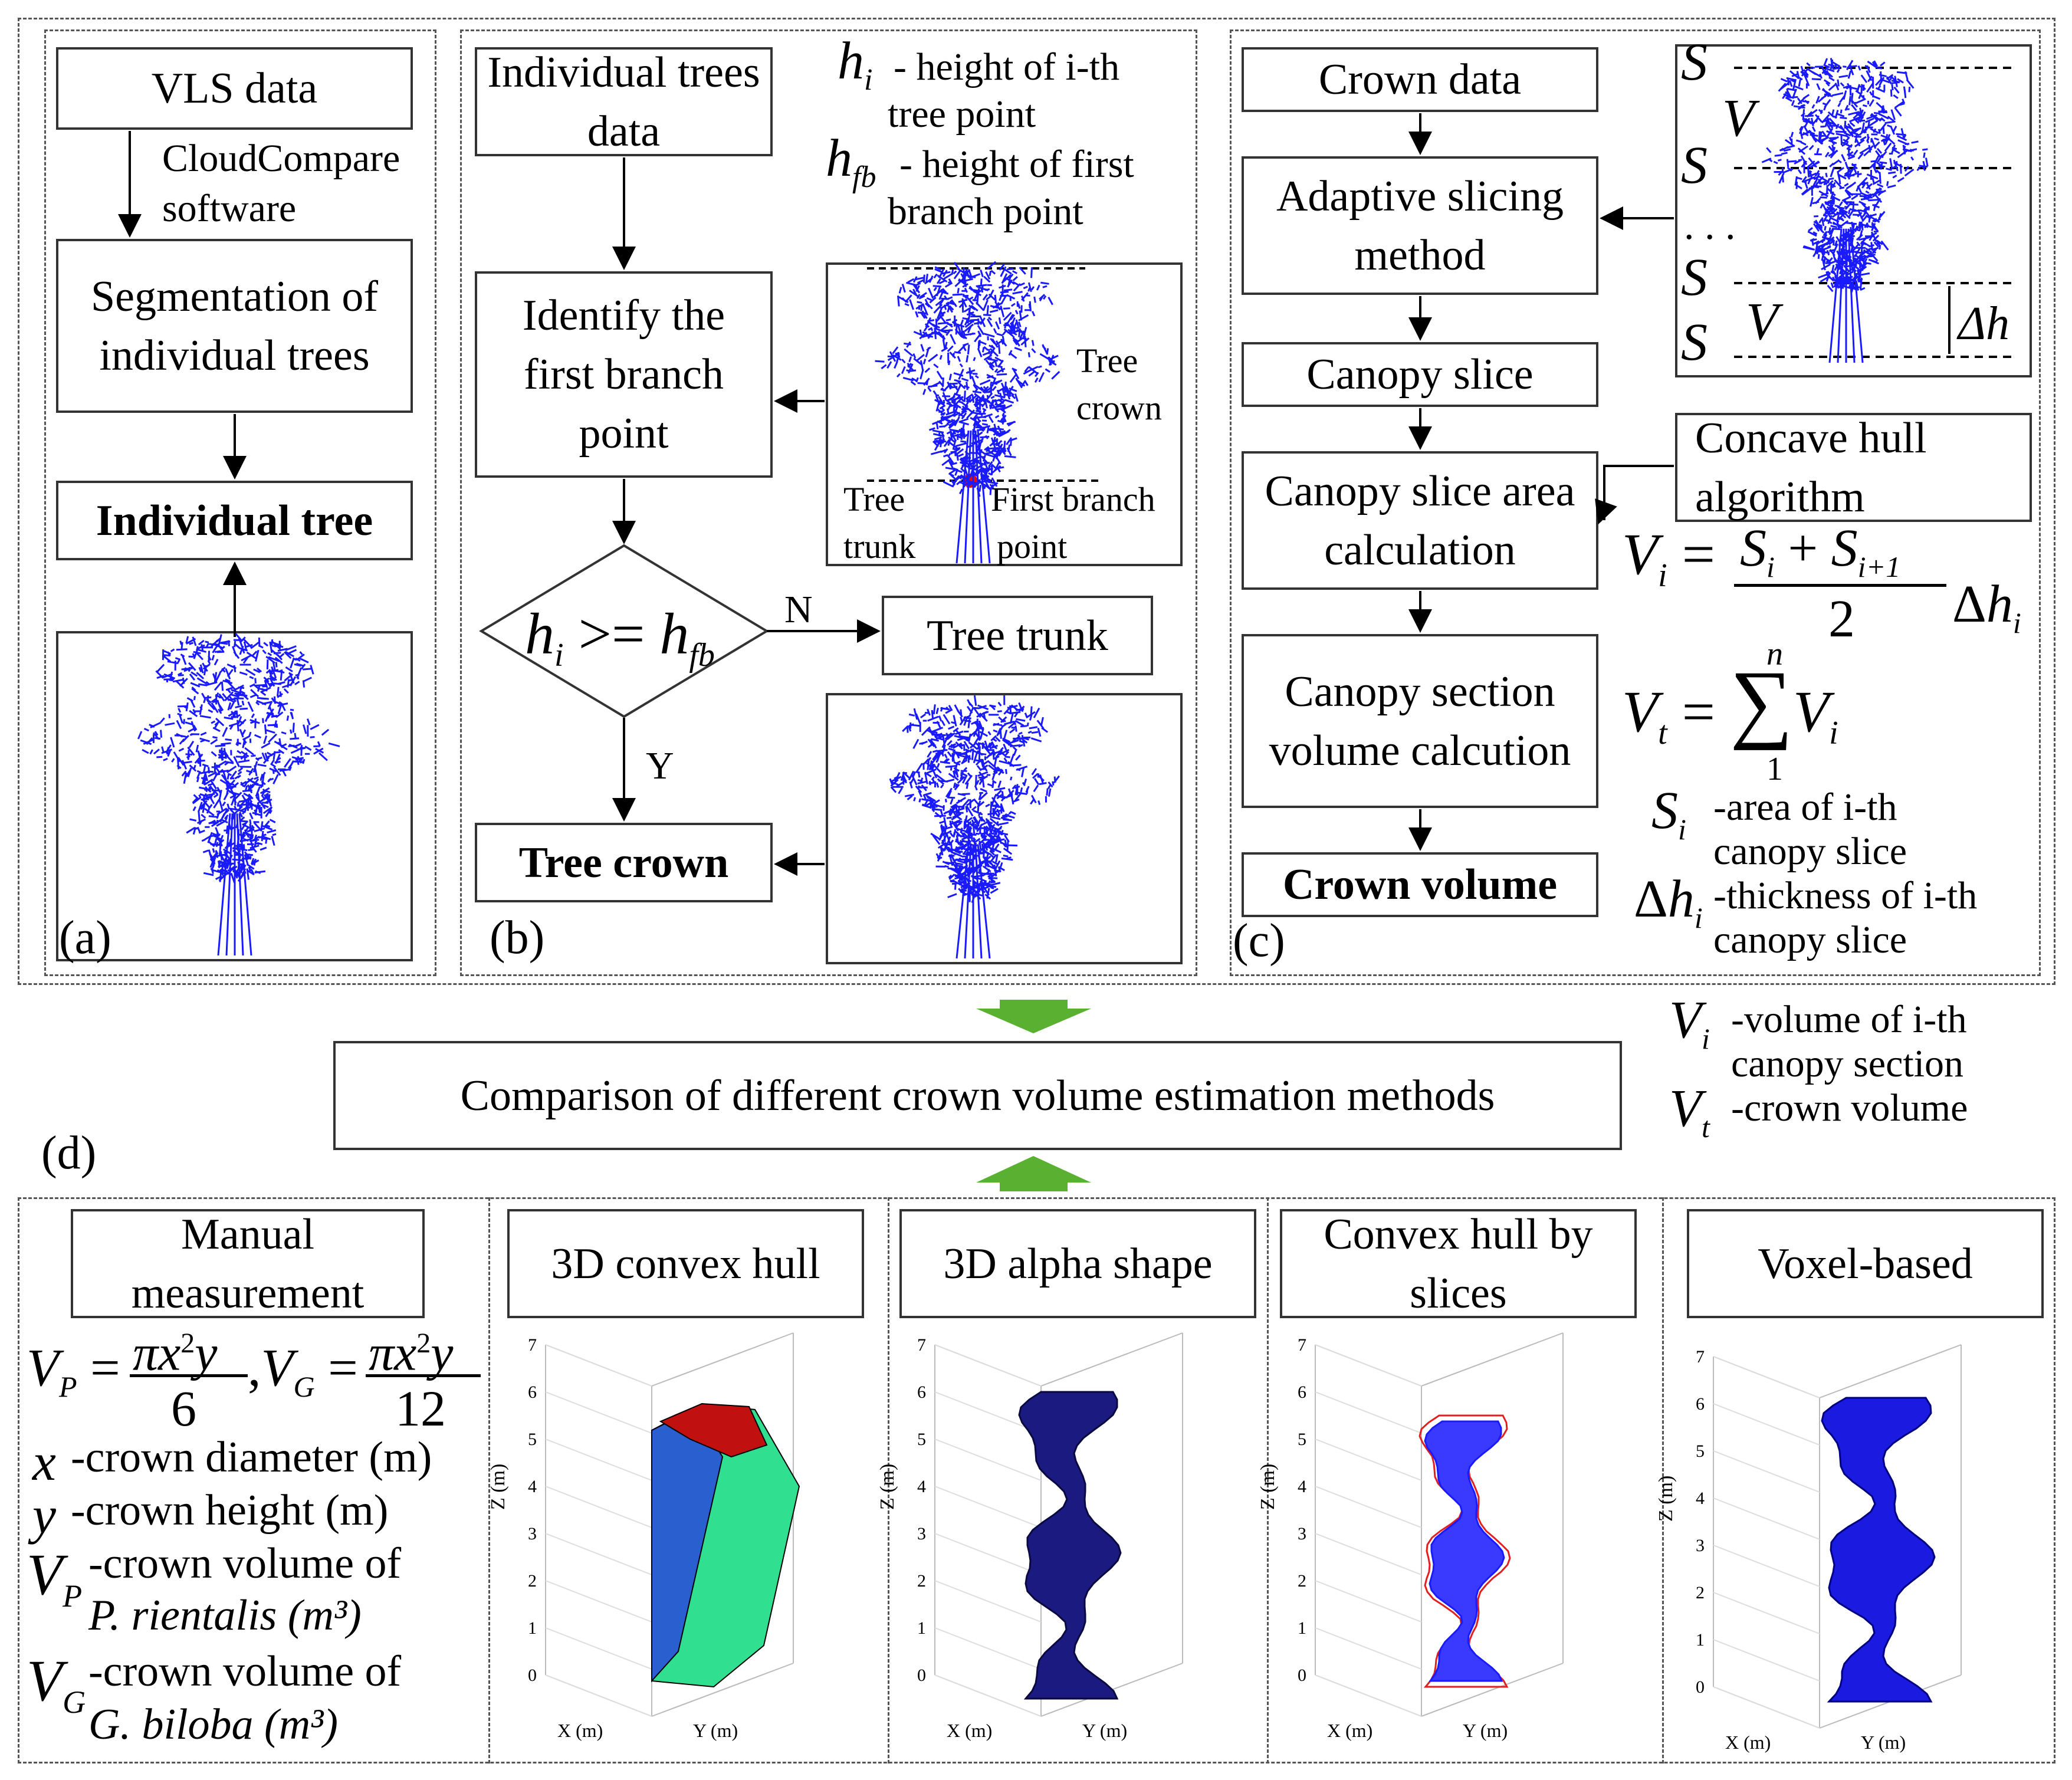  Describe the element at coordinates (85, 938) in the screenshot. I see `panel-a-label: (a)` at that location.